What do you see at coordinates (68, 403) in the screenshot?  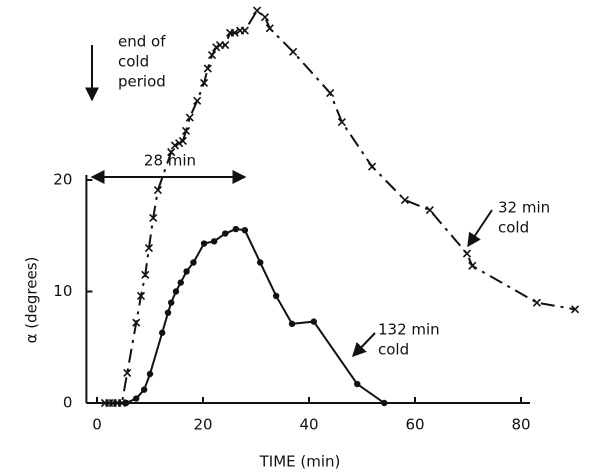 I see `y-tick-label: 0` at bounding box center [68, 403].